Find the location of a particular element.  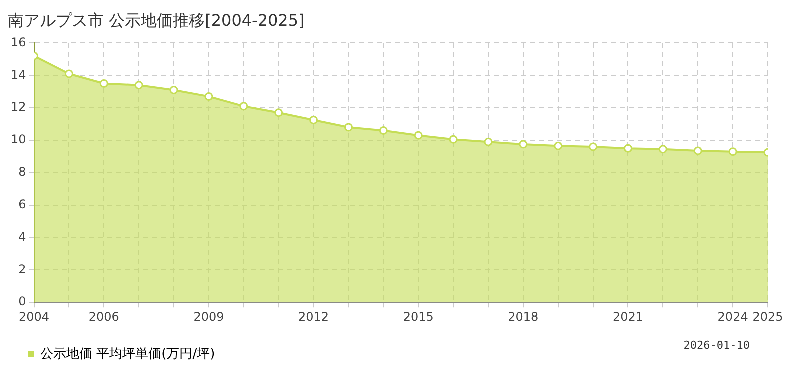

x-tick-label: 2021 is located at coordinates (628, 317).